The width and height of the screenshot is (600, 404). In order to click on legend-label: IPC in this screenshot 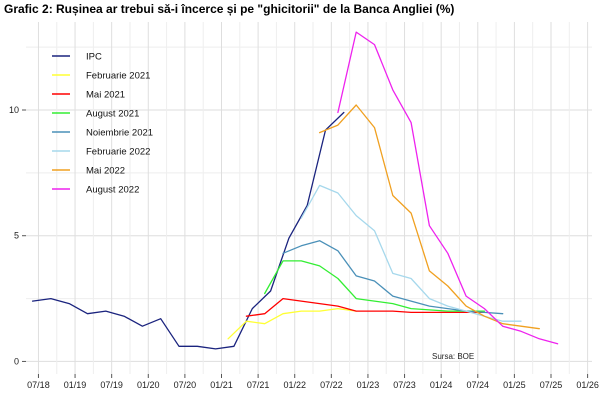, I will do `click(94, 57)`.